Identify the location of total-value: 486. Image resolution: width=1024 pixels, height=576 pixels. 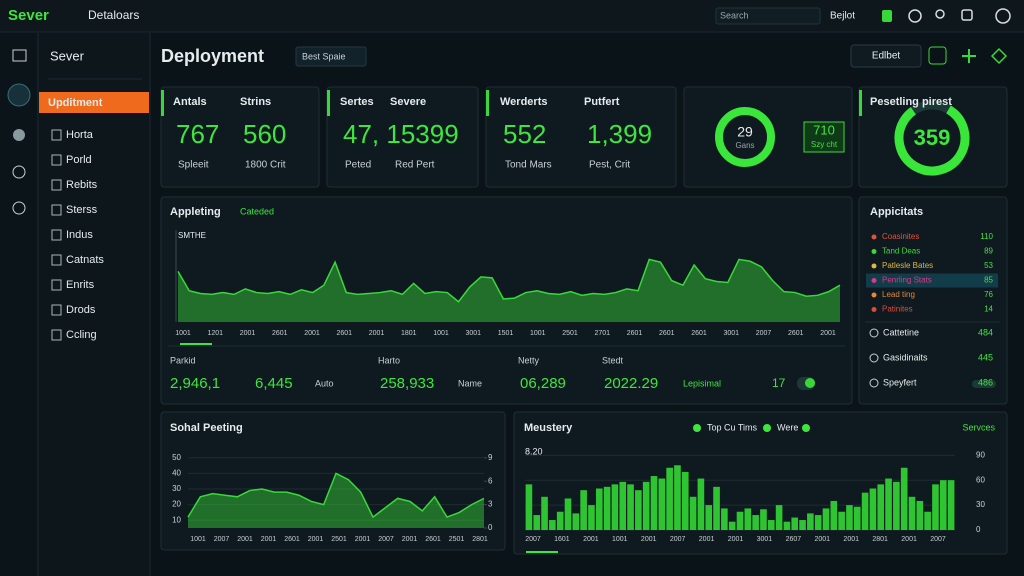
(985, 382).